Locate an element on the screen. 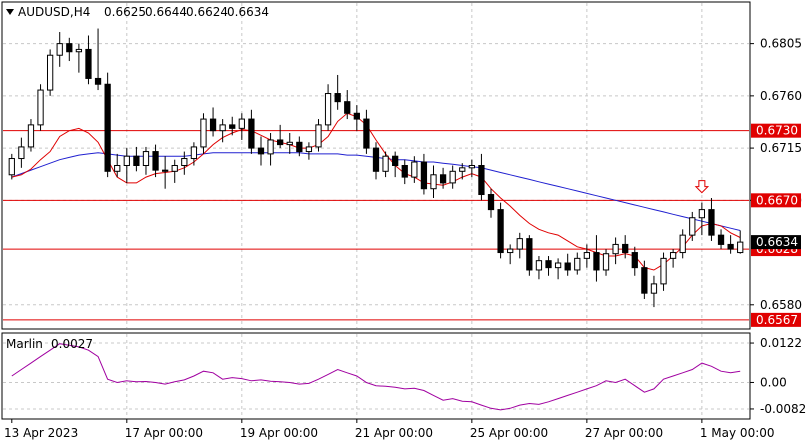 This screenshot has height=443, width=809. level-price-label: 0.6730 is located at coordinates (777, 131).